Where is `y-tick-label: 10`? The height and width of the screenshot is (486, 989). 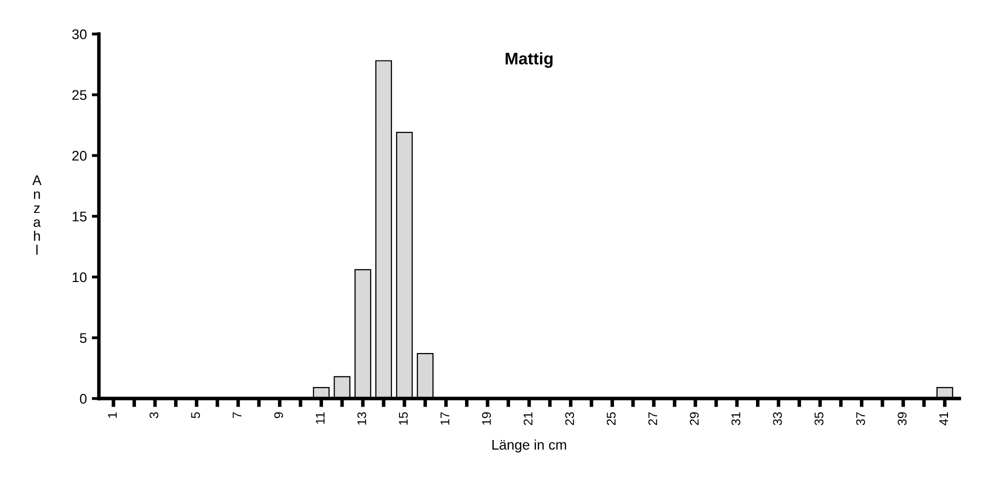 y-tick-label: 10 is located at coordinates (79, 277).